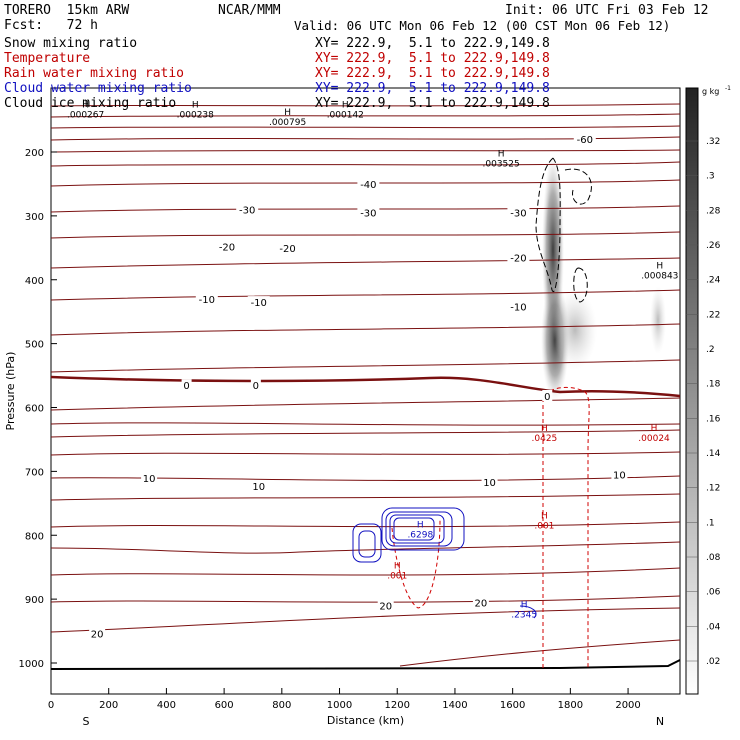 This screenshot has width=740, height=740. What do you see at coordinates (98, 88) in the screenshot?
I see `field-name-cloud-water: Cloud water mixing ratio` at bounding box center [98, 88].